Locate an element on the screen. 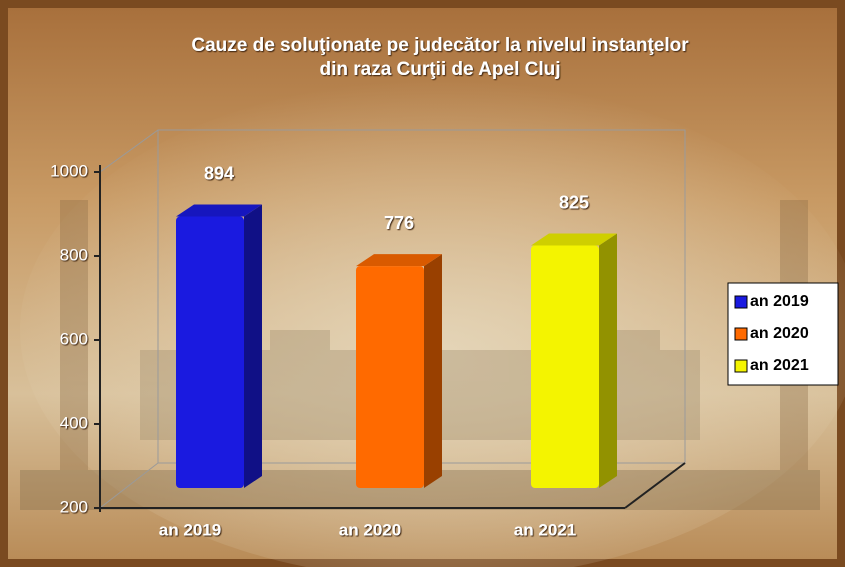 The image size is (845, 567). y-tick-label: 400 is located at coordinates (74, 422).